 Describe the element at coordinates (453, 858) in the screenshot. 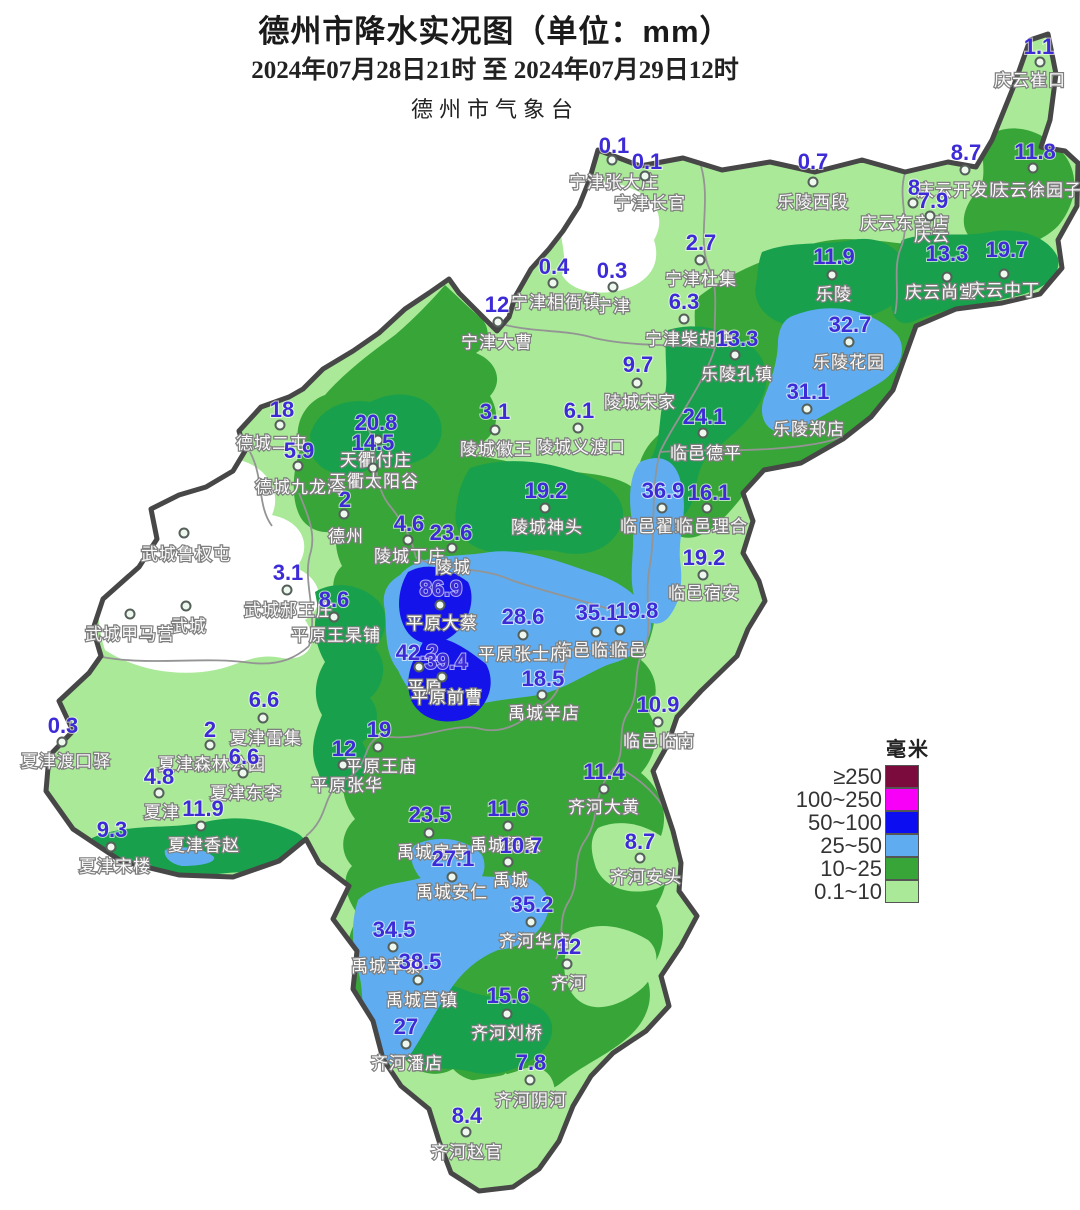

I see `station-value: 27.1` at that location.